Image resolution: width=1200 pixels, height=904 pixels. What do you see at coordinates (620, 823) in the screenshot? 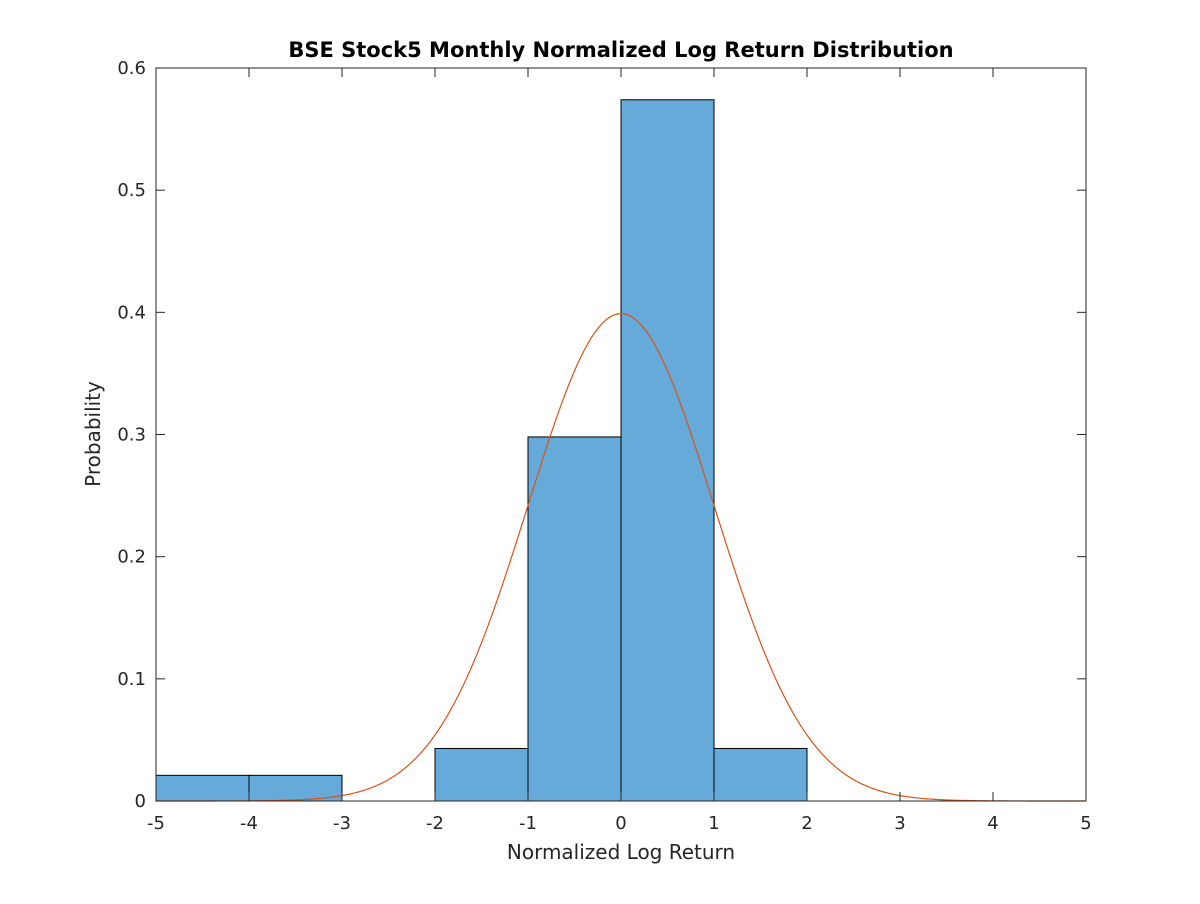
I see `x-tick-label: 0` at bounding box center [620, 823].